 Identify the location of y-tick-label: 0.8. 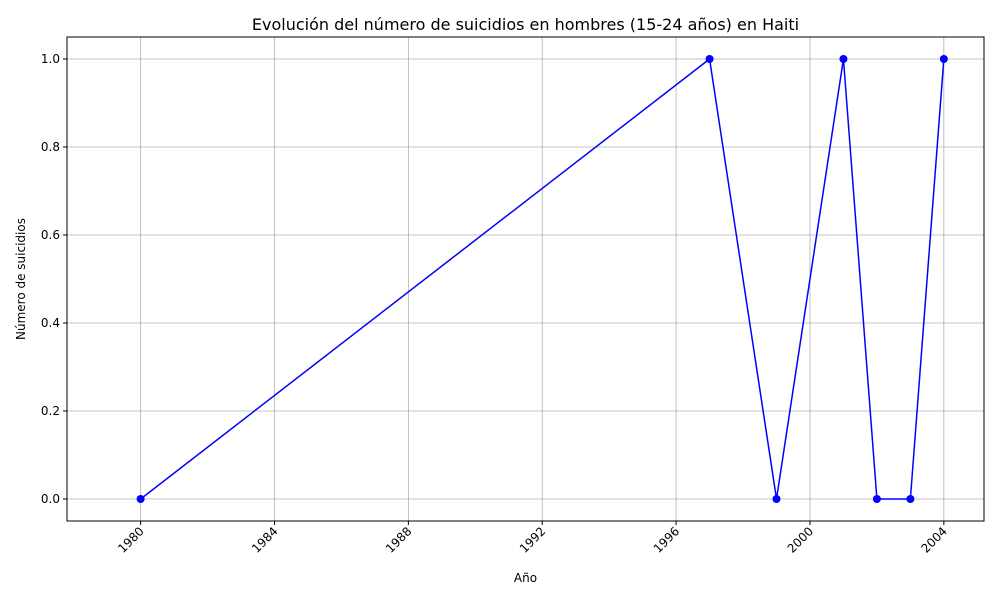
(50, 147).